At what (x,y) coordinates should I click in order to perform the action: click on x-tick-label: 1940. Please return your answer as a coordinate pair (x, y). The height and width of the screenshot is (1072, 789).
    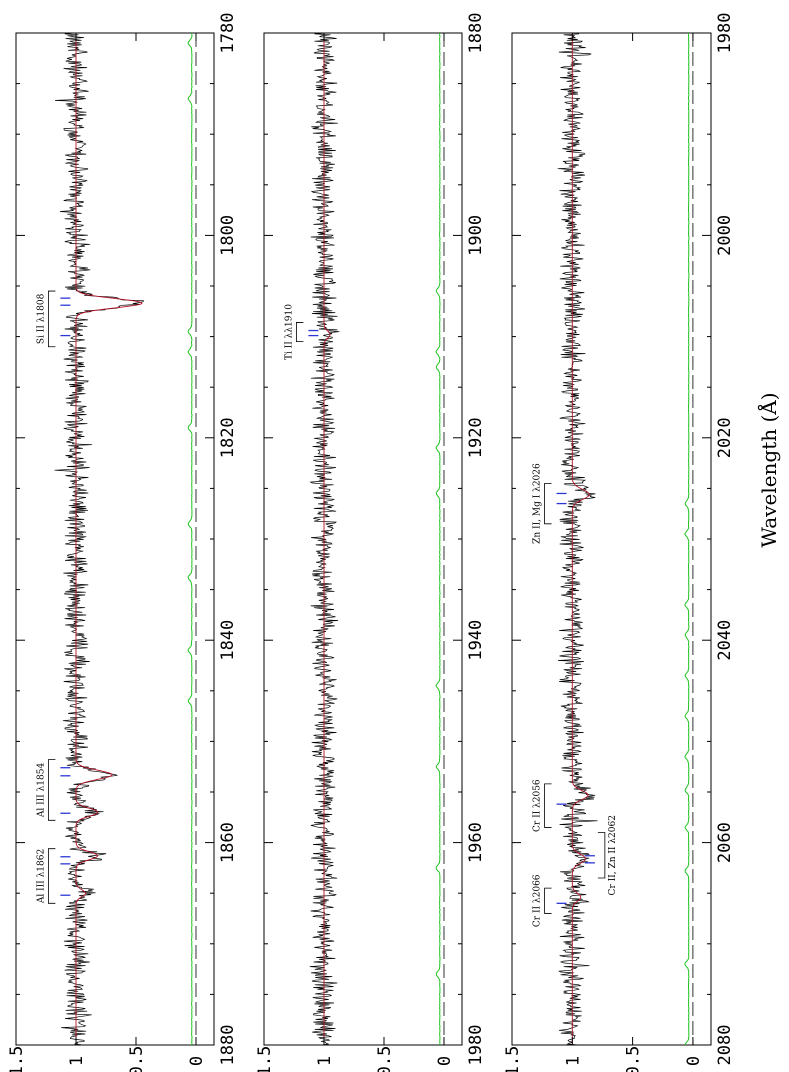
    Looking at the image, I should click on (476, 640).